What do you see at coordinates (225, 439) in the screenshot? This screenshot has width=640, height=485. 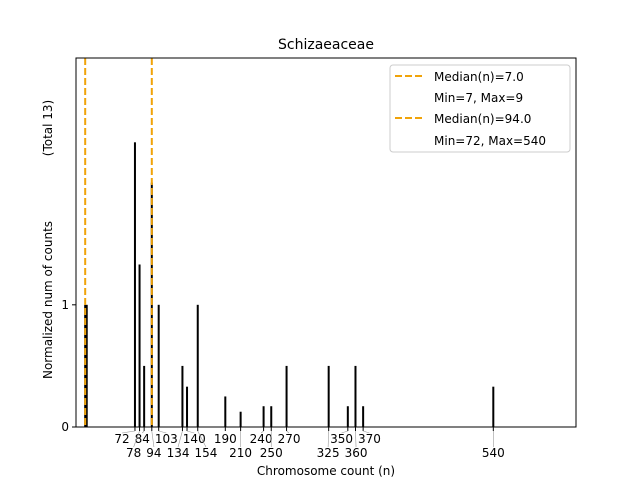 I see `x-tick-label: 190` at bounding box center [225, 439].